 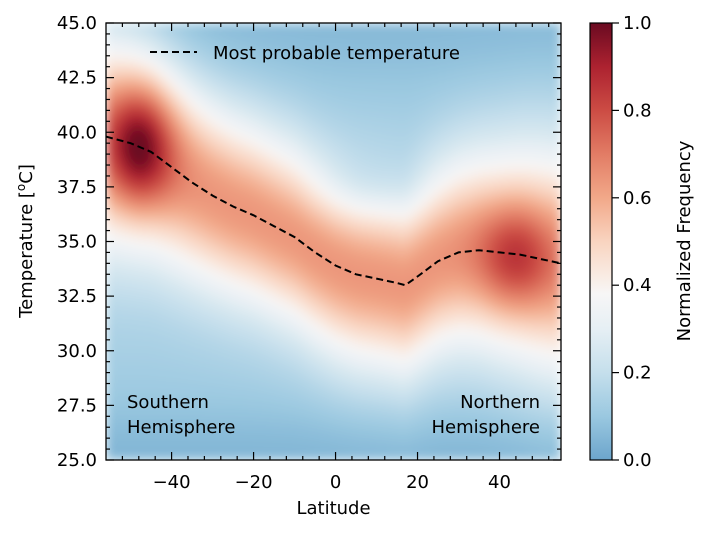 What do you see at coordinates (26, 174) in the screenshot?
I see `y-axis-label-unit: C]` at bounding box center [26, 174].